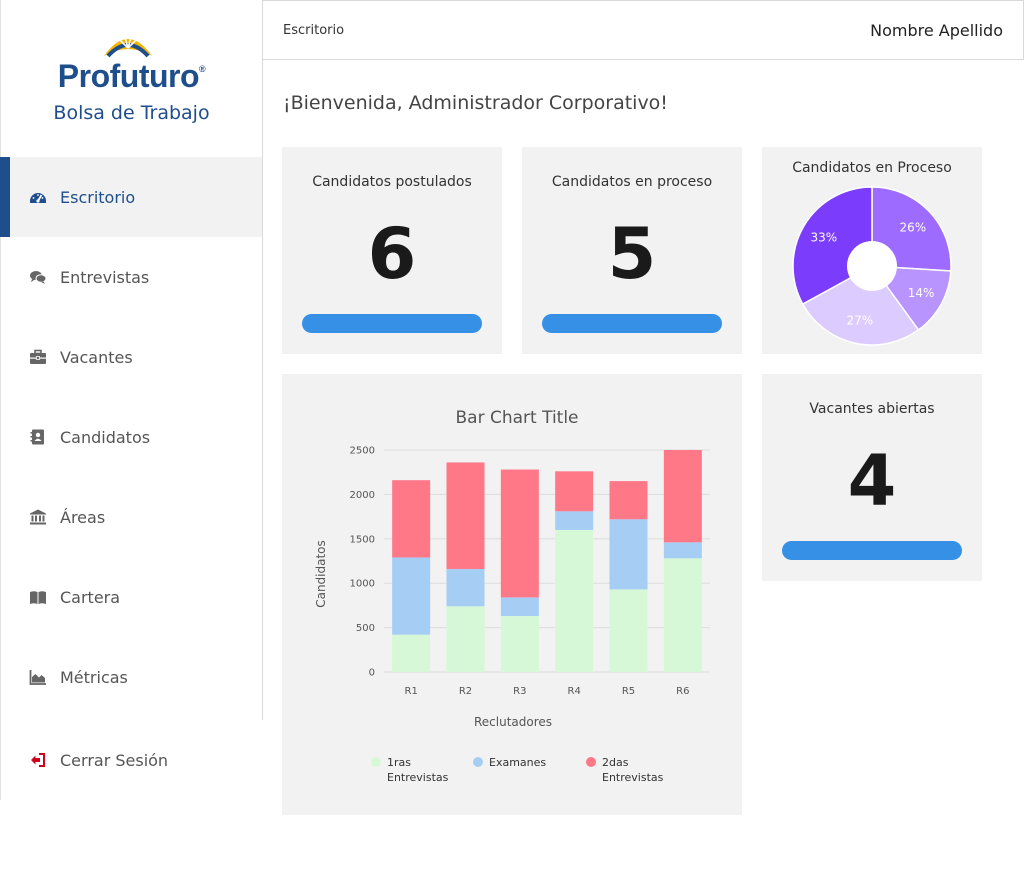 The height and width of the screenshot is (884, 1024). I want to click on y-tick-label: 2500, so click(362, 451).